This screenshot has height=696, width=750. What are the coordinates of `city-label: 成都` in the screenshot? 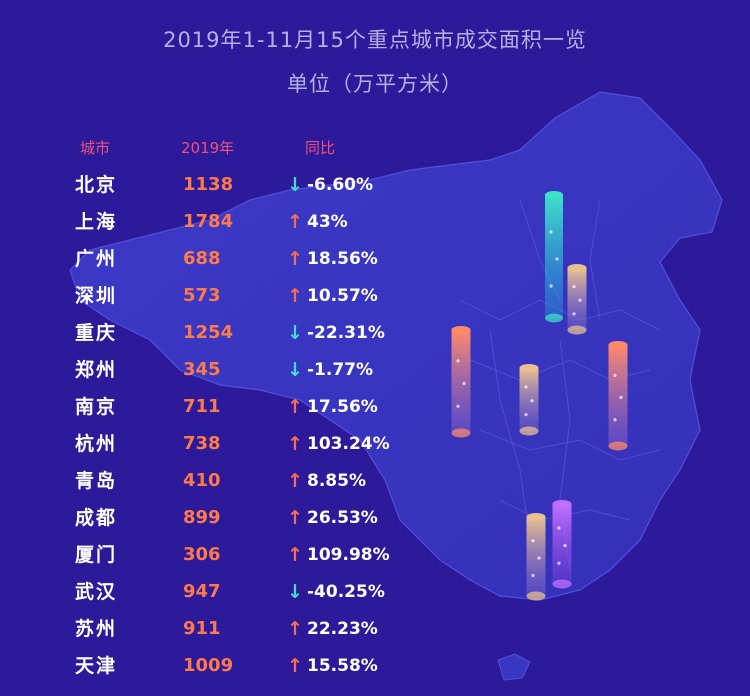 It's located at (96, 518).